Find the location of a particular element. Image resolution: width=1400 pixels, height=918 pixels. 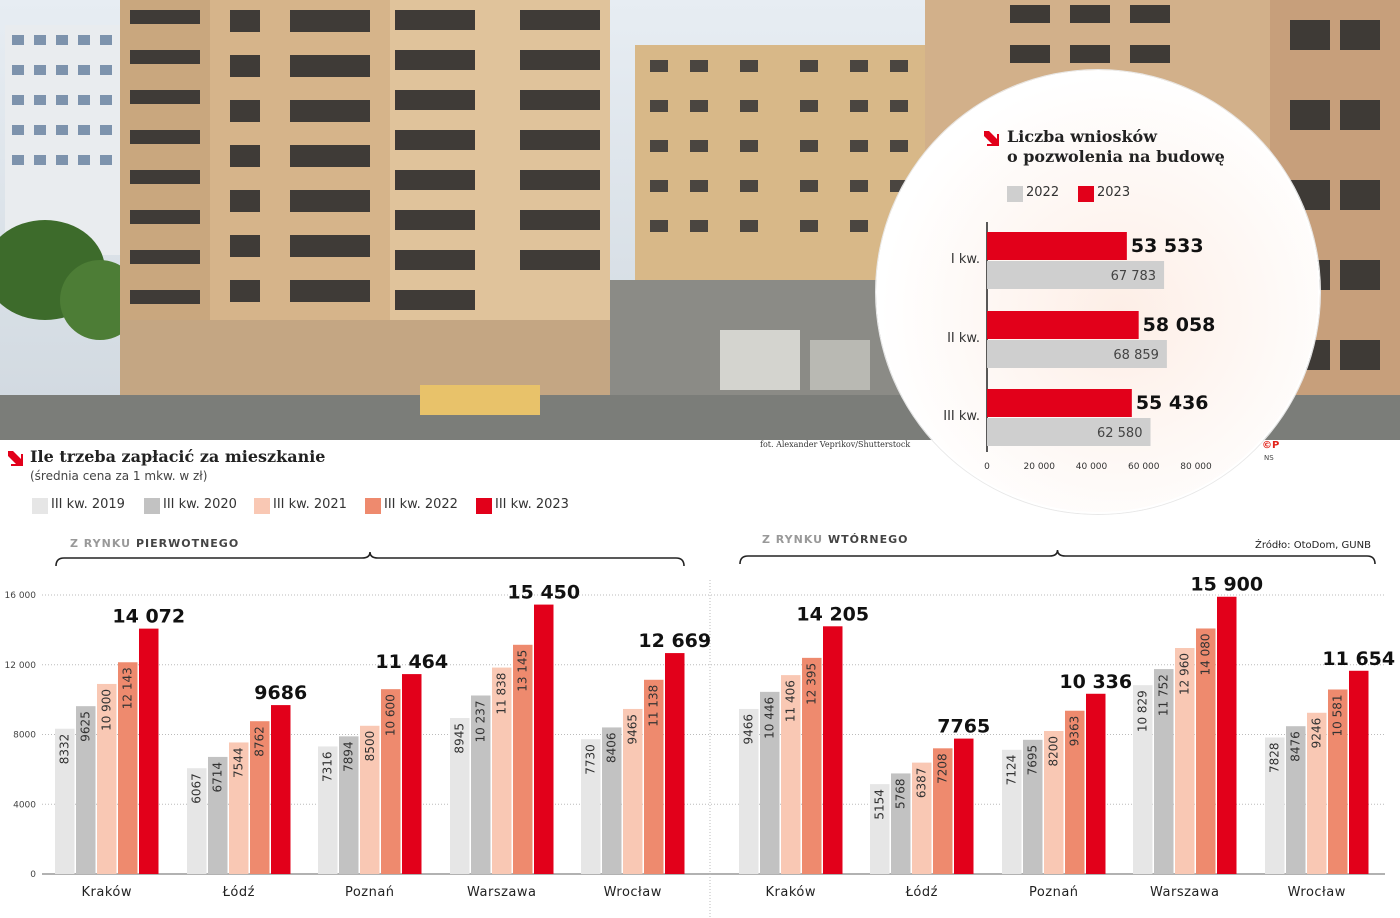

permits-value-label-2022: 67 783 is located at coordinates (1134, 276).